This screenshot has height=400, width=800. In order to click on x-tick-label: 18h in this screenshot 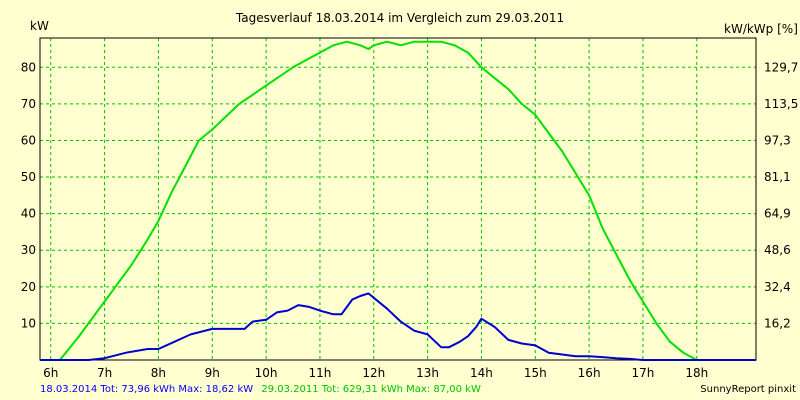, I will do `click(696, 373)`.